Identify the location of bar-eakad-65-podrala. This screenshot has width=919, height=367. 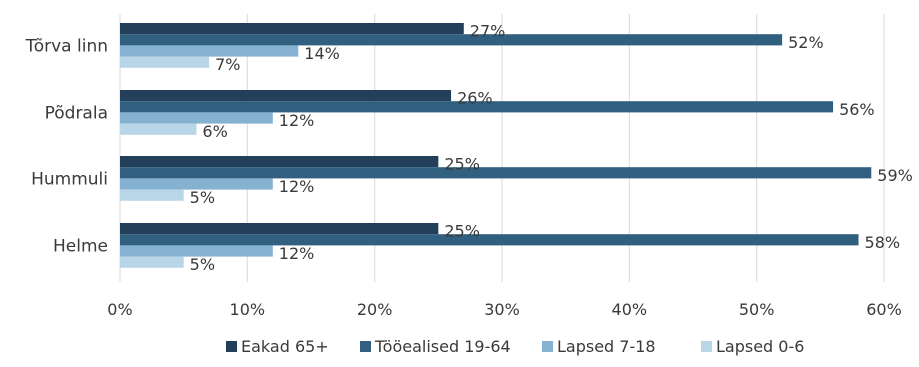
(286, 96).